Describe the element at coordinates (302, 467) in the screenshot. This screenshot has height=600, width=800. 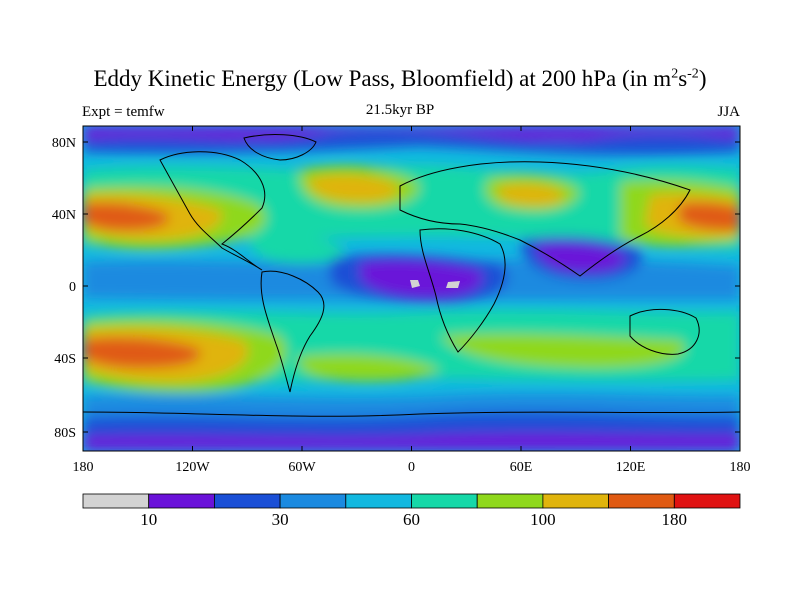
I see `lon-tick-label: 60W` at that location.